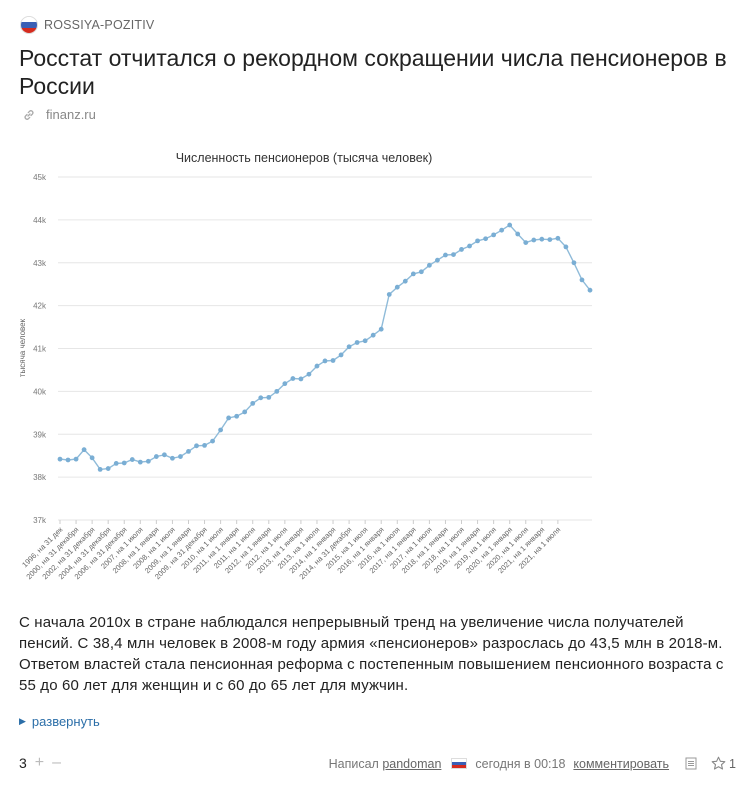  I want to click on y-tick-label: 38k, so click(40, 477).